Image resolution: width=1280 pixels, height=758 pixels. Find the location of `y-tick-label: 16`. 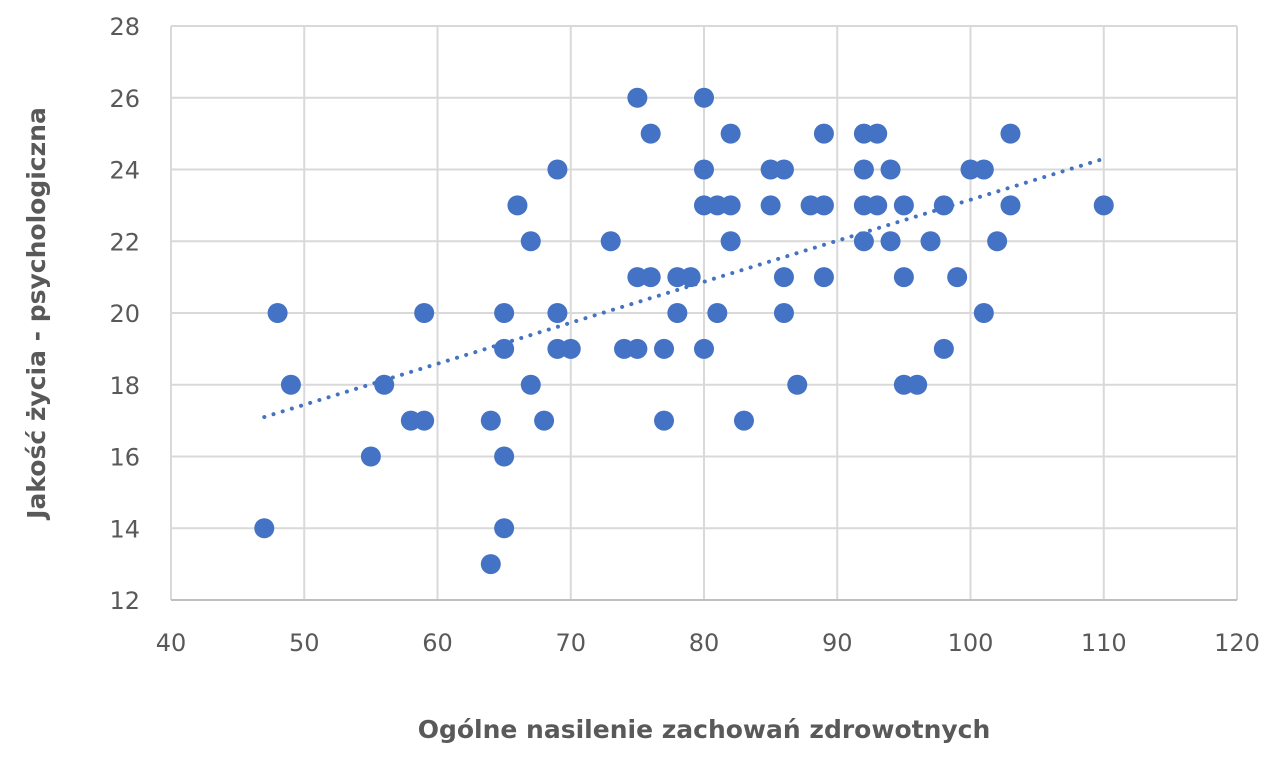

y-tick-label: 16 is located at coordinates (124, 458).